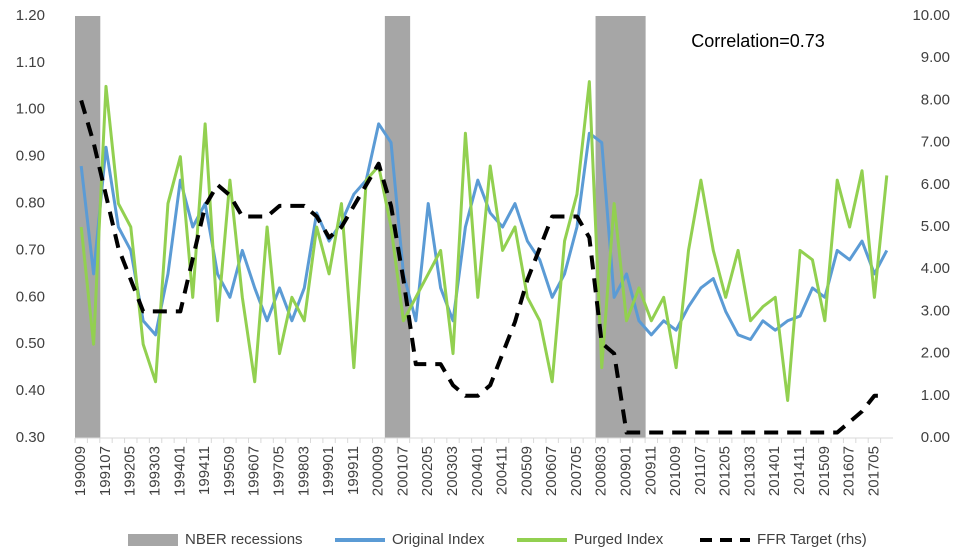 The width and height of the screenshot is (958, 559). I want to click on x-tick-label: 199303, so click(155, 471).